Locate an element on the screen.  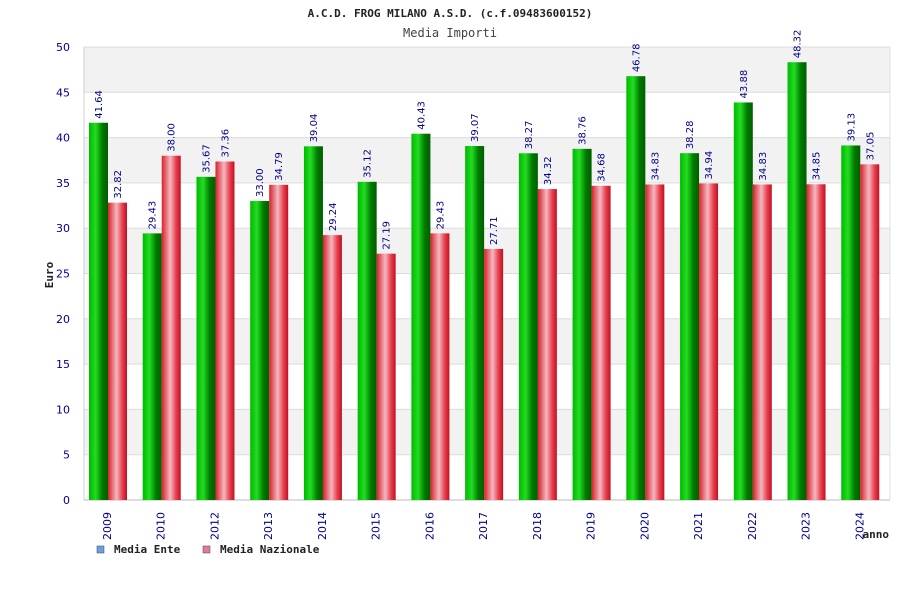
data-label: 37.05 is located at coordinates (870, 146).